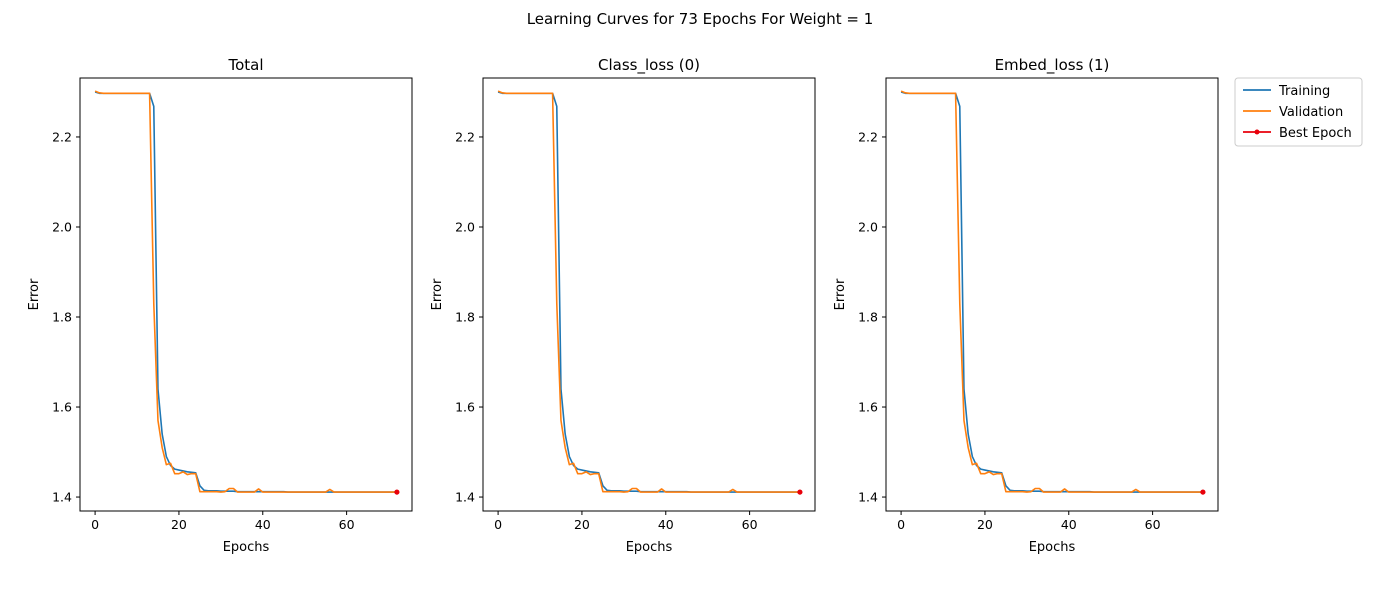 The width and height of the screenshot is (1400, 600). I want to click on subplot-title: Embed_loss (1), so click(1052, 65).